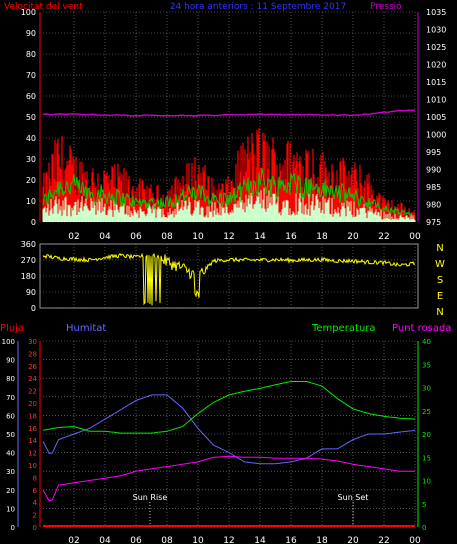  Describe the element at coordinates (31, 33) in the screenshot. I see `y-left-tick-label: 90` at that location.